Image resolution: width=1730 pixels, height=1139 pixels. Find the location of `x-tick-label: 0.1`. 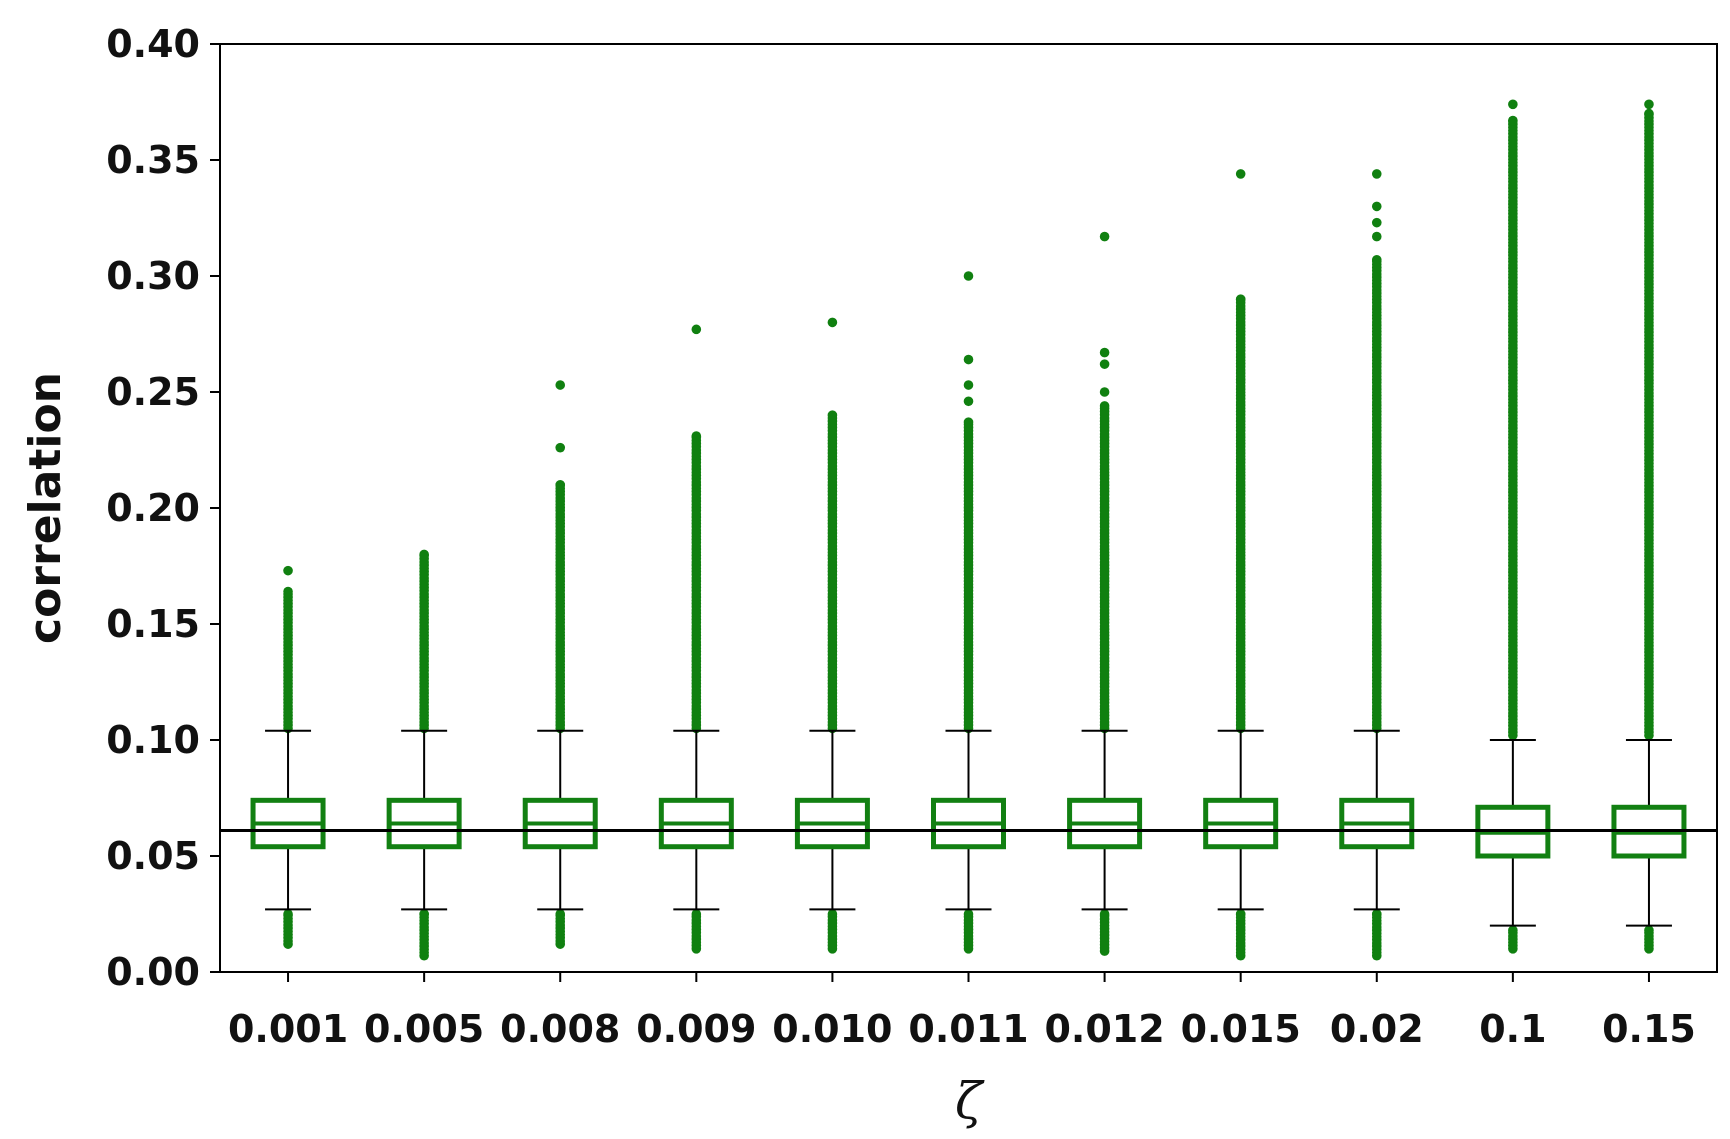

x-tick-label: 0.1 is located at coordinates (1512, 1029).